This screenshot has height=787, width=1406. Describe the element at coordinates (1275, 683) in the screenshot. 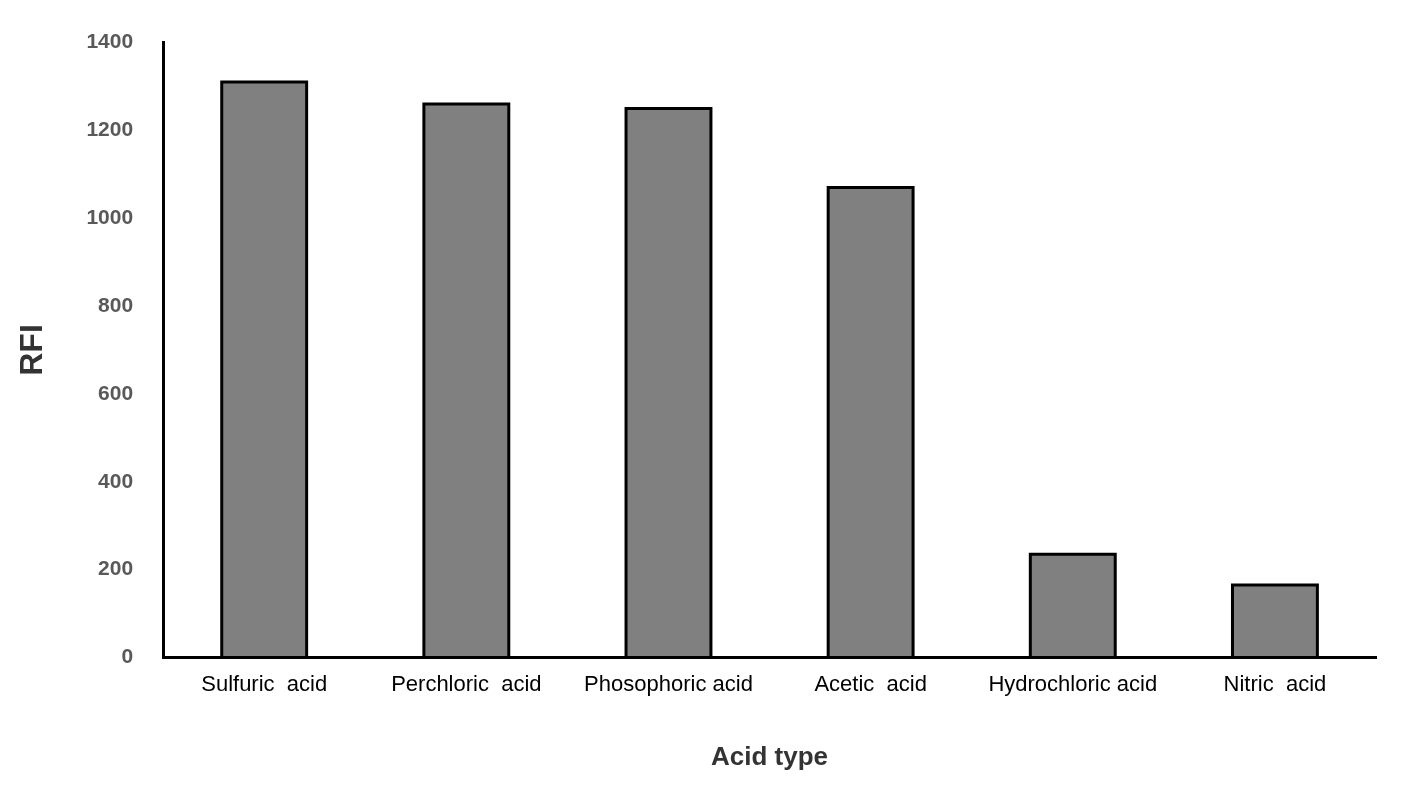

I see `x-tick-label: Nitric acid` at that location.